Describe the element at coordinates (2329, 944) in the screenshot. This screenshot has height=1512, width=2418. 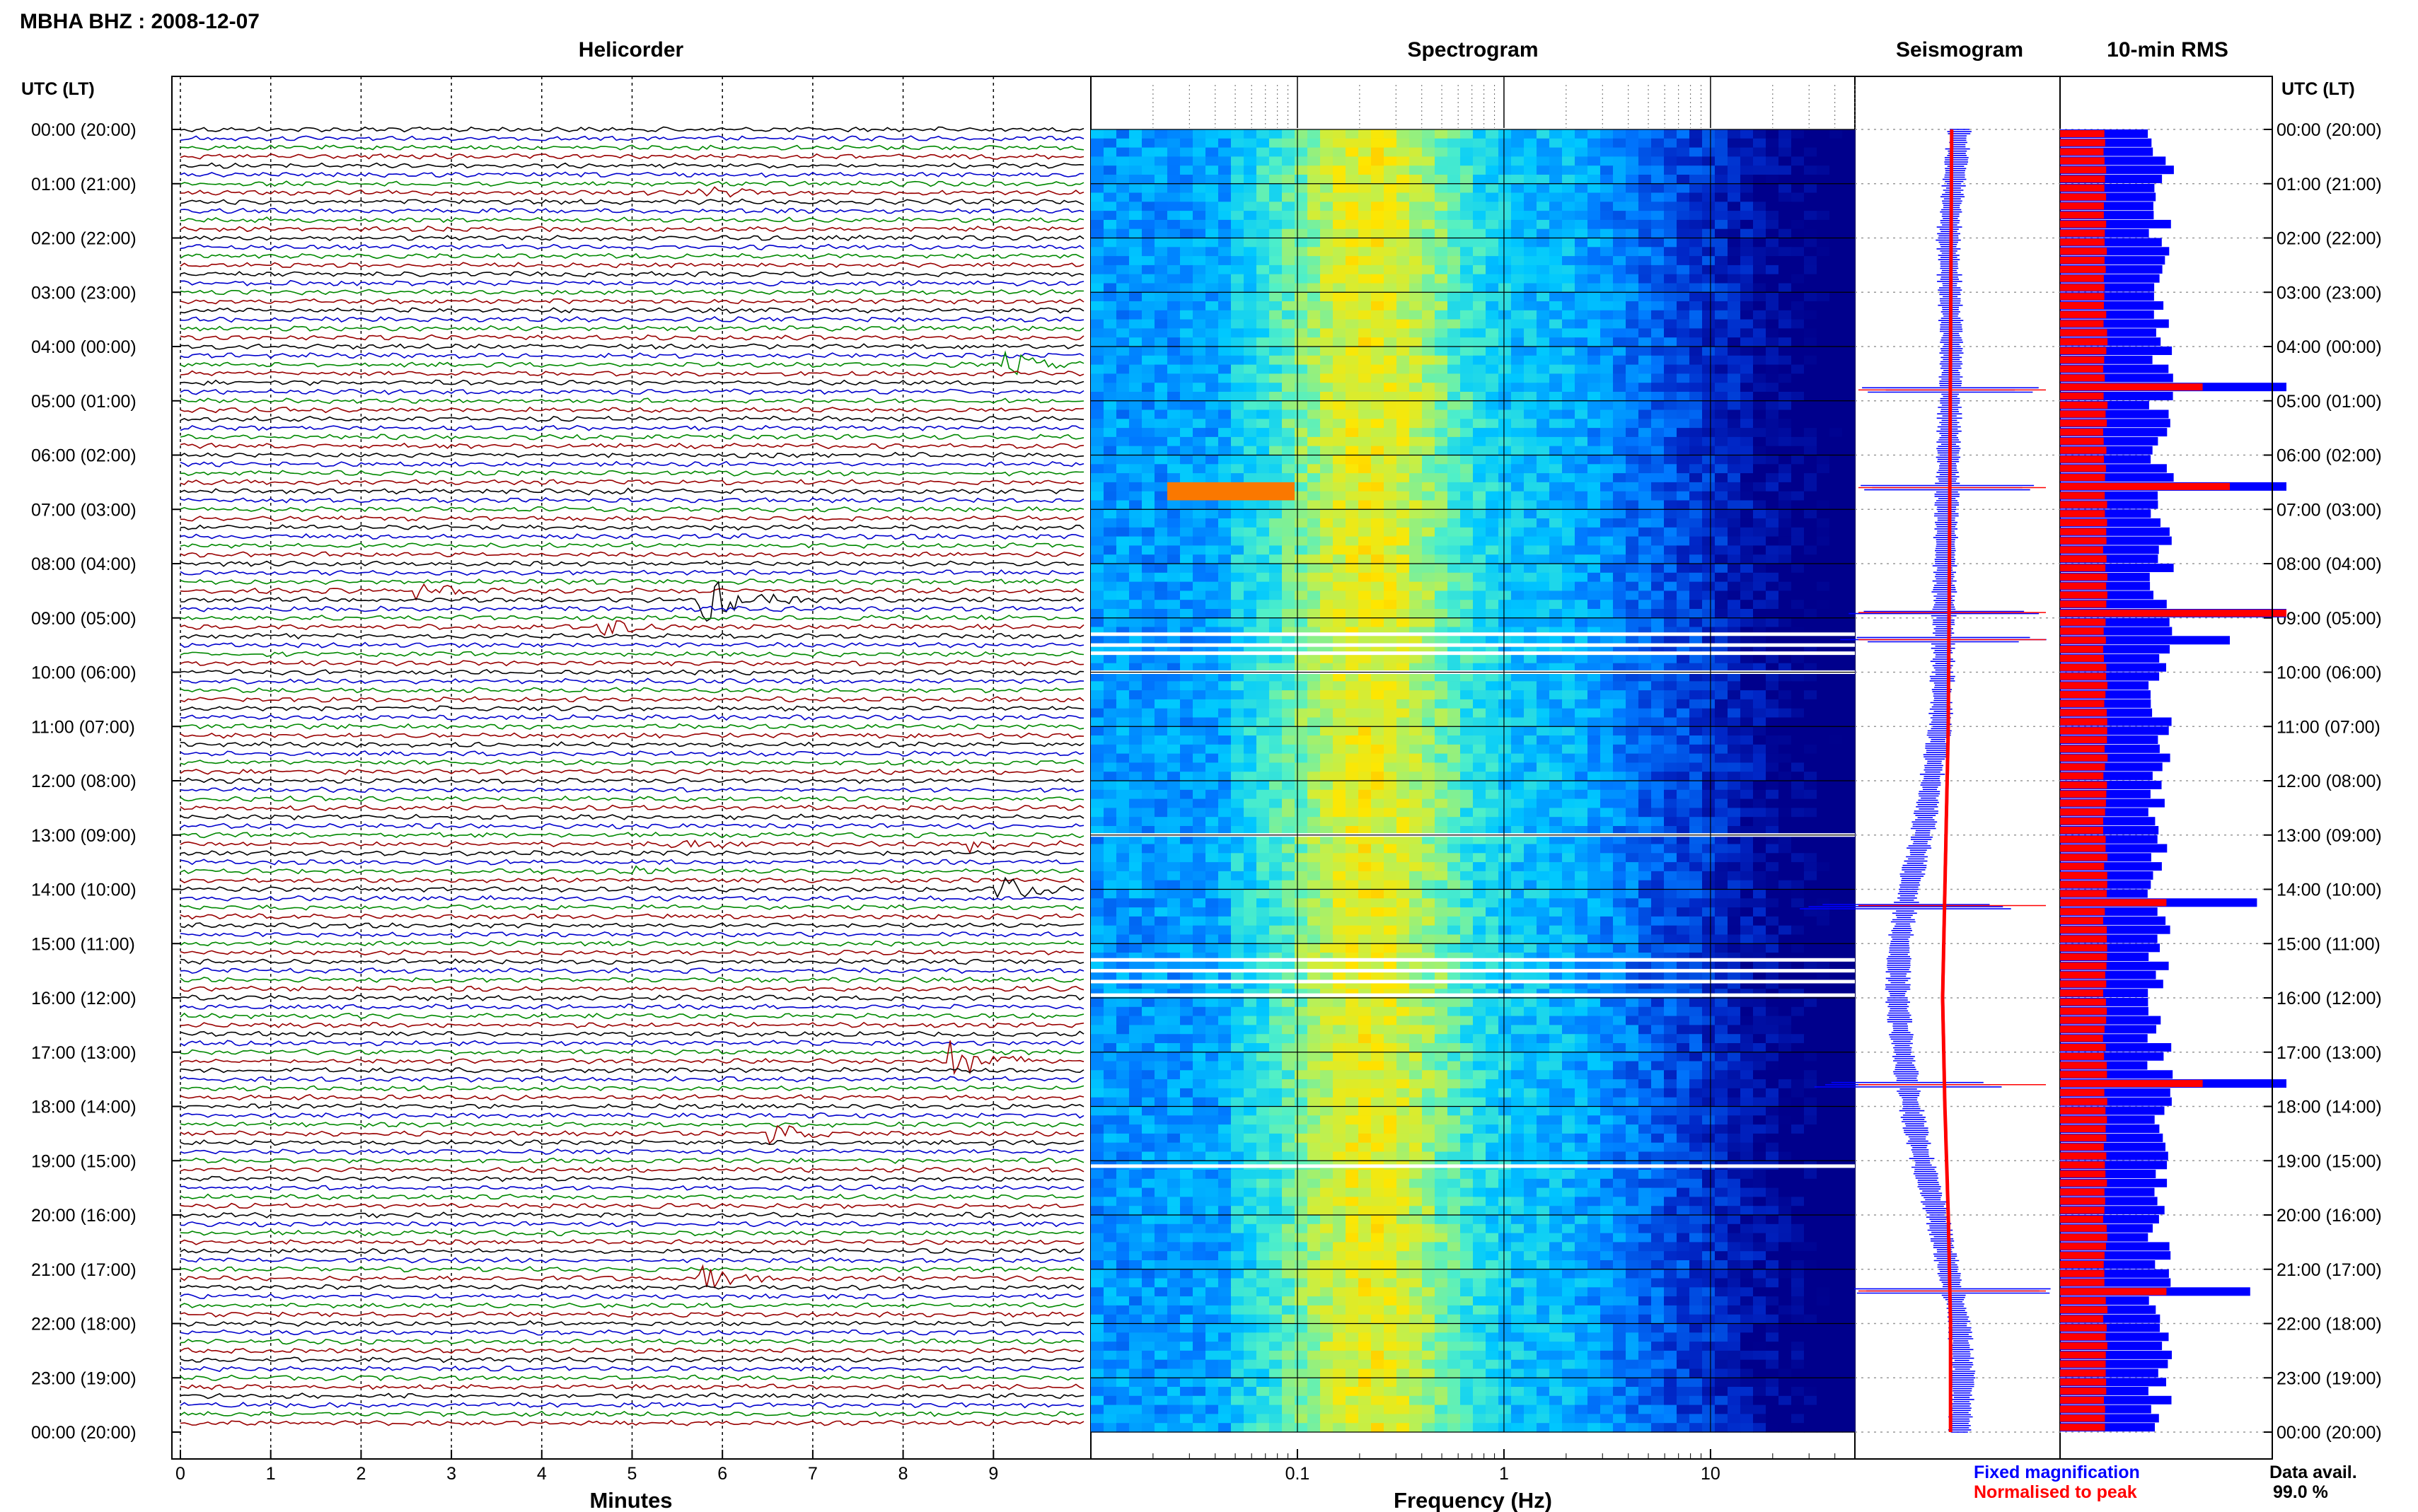
I see `time-label-right: 15:00 (11:00)` at that location.